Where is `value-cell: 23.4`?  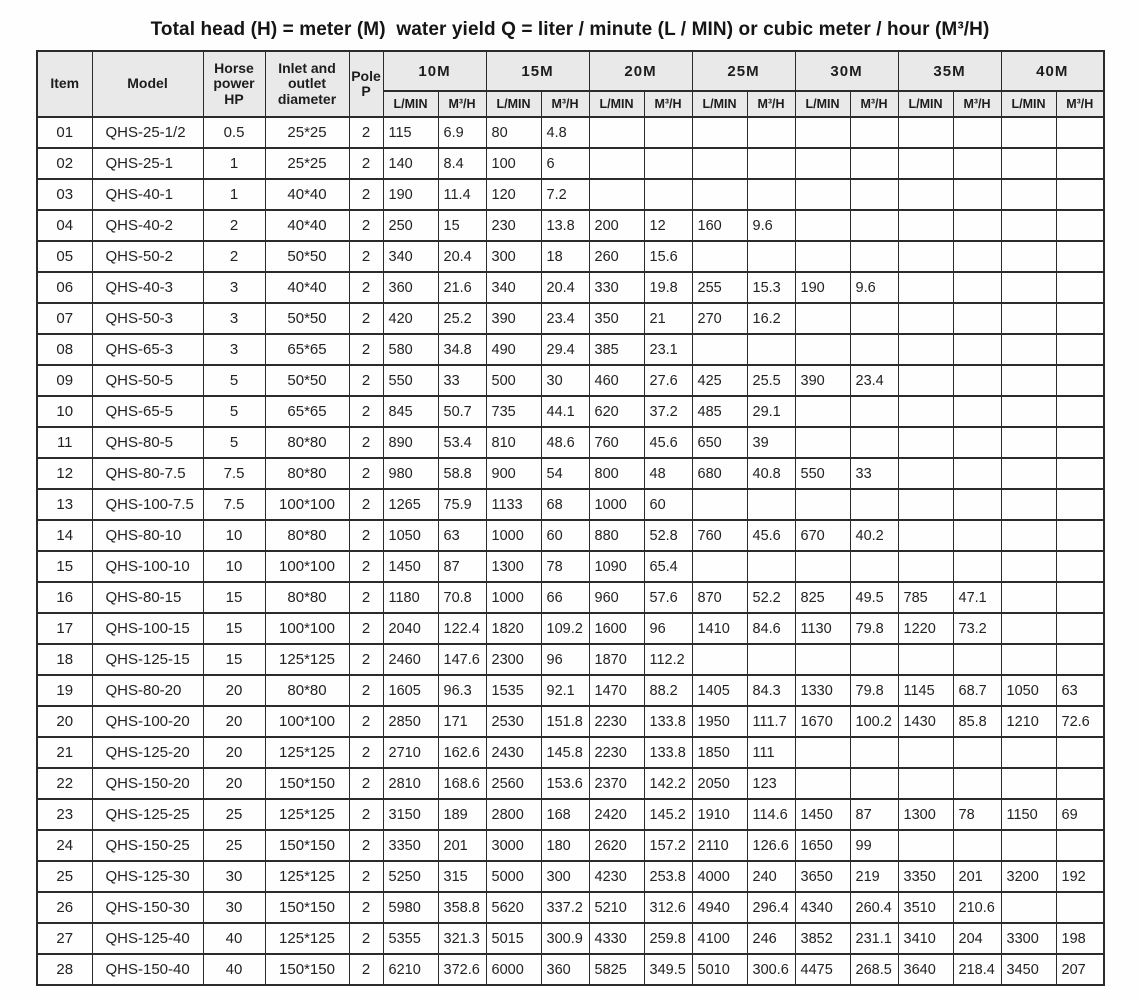 value-cell: 23.4 is located at coordinates (874, 380).